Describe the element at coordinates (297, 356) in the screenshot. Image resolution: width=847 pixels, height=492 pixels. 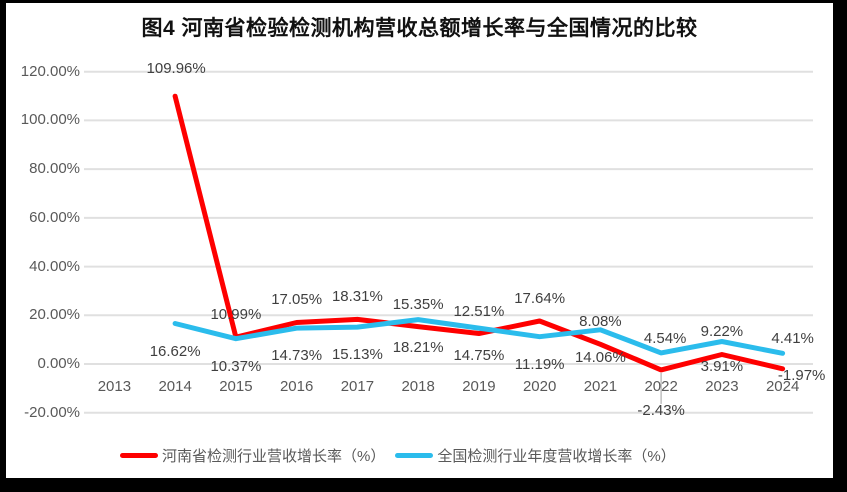
I see `national-data-label: 14.73%` at that location.